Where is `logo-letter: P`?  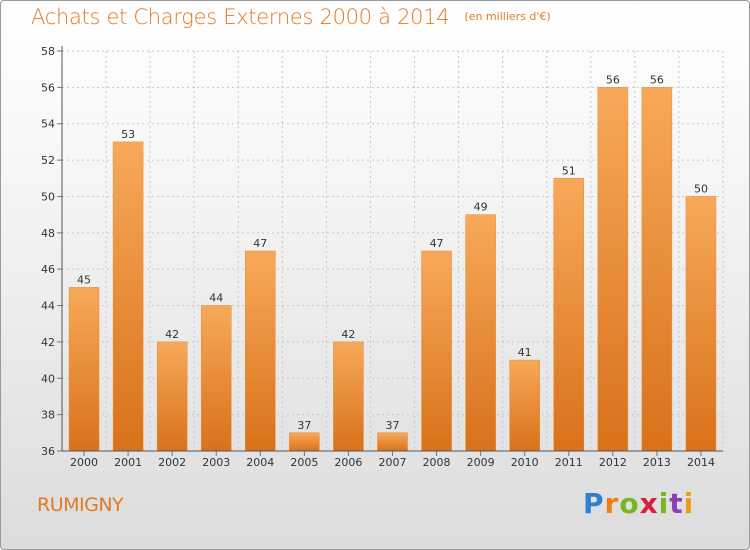
logo-letter: P is located at coordinates (594, 503).